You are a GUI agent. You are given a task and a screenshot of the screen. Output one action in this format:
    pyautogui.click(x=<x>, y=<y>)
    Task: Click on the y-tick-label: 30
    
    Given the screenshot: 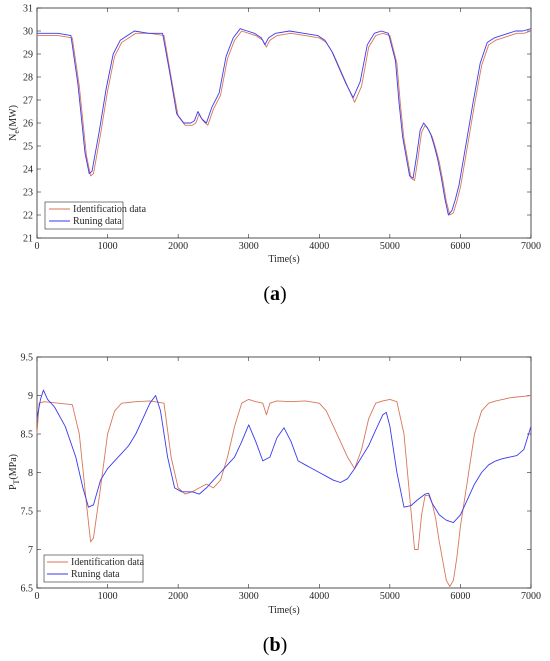 What is the action you would take?
    pyautogui.click(x=28, y=32)
    